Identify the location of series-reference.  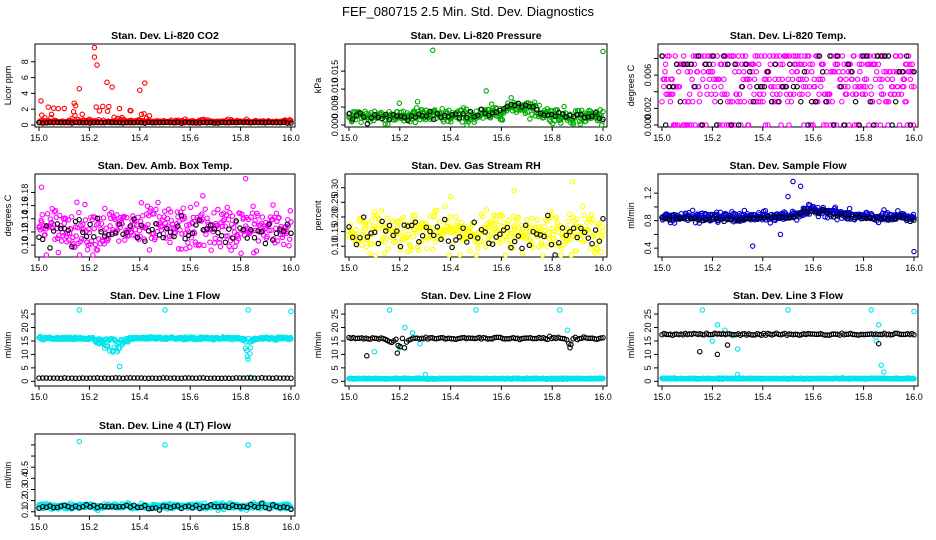
(165, 122).